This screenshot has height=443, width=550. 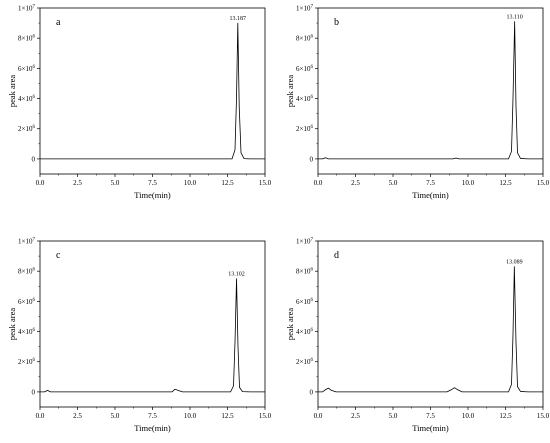 I want to click on panel-label: d, so click(x=336, y=255).